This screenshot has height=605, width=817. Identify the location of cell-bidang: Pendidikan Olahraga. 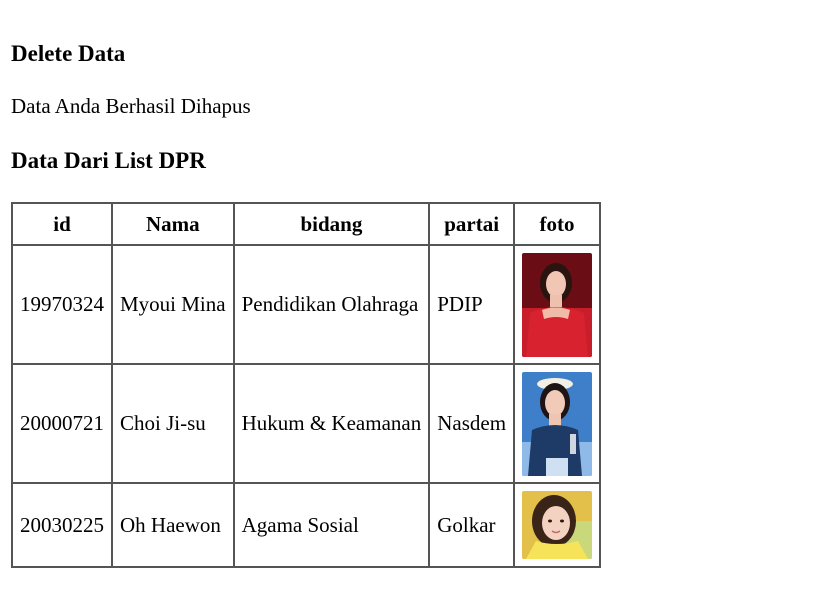
(332, 304).